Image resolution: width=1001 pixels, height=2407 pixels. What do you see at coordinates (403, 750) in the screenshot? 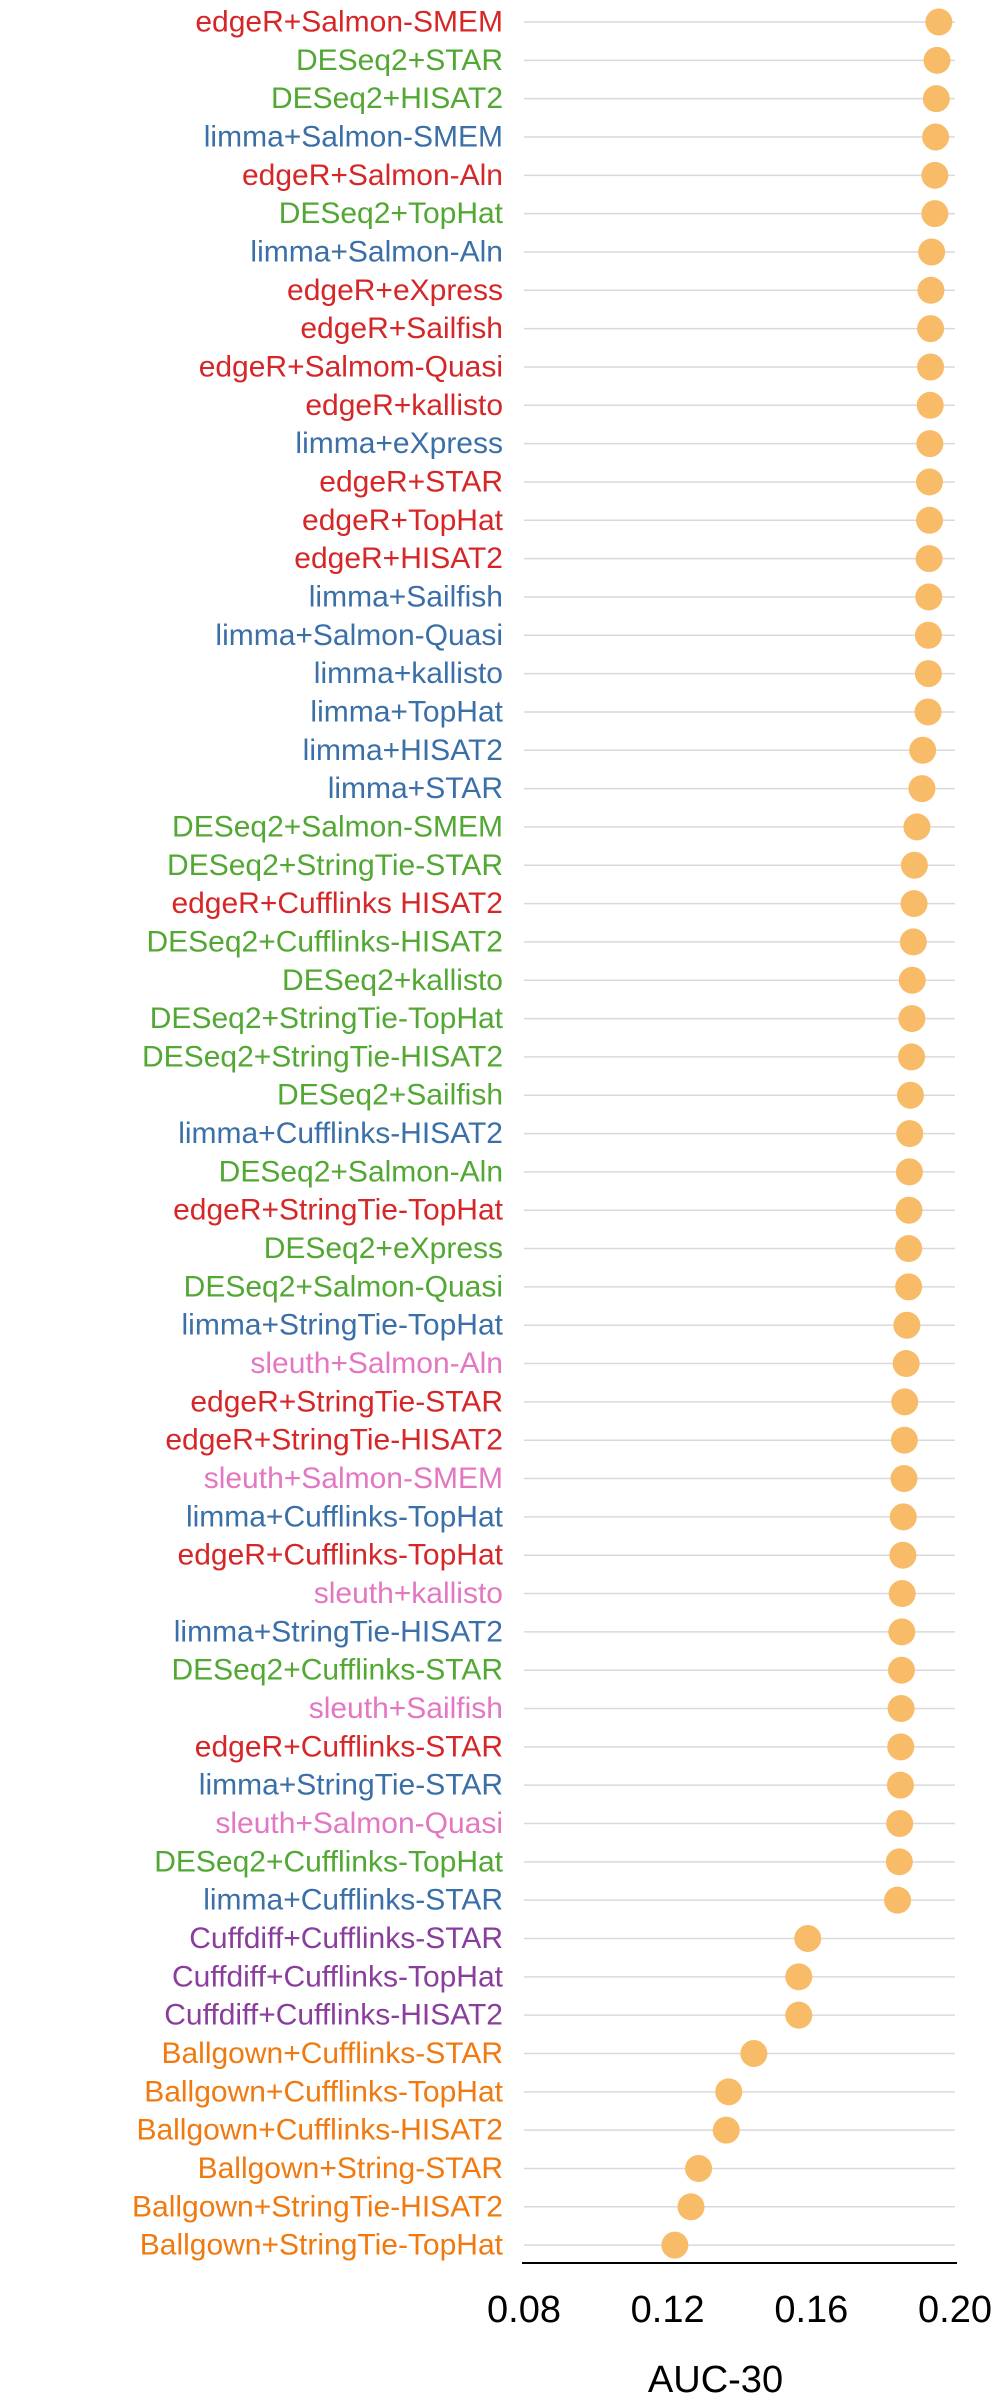
I see `category-label: limma+HISAT2` at bounding box center [403, 750].